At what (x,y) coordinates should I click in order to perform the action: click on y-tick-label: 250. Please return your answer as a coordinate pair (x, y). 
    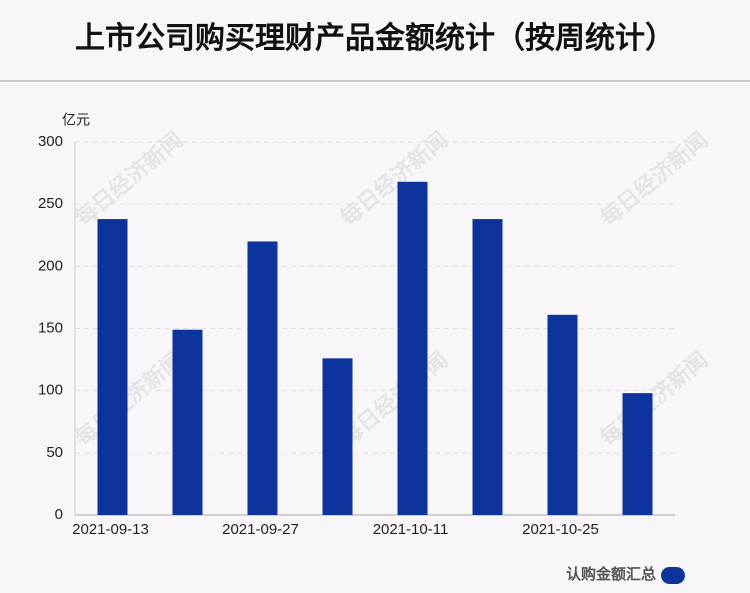
    Looking at the image, I should click on (50, 203).